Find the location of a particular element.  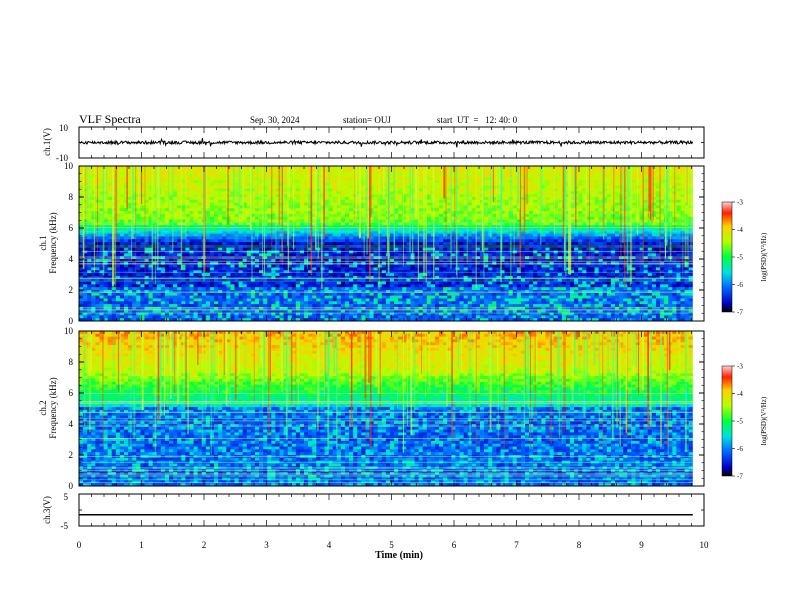

ch1-colorbar-label: log(PSD)(V²/Hz) is located at coordinates (764, 256).